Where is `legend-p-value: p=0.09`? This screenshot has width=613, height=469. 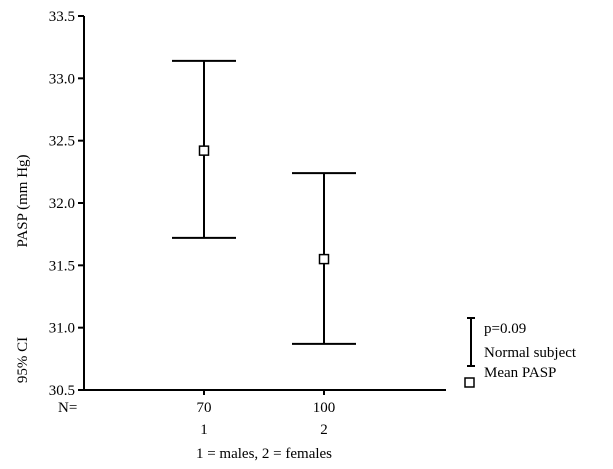
legend-p-value: p=0.09 is located at coordinates (505, 329).